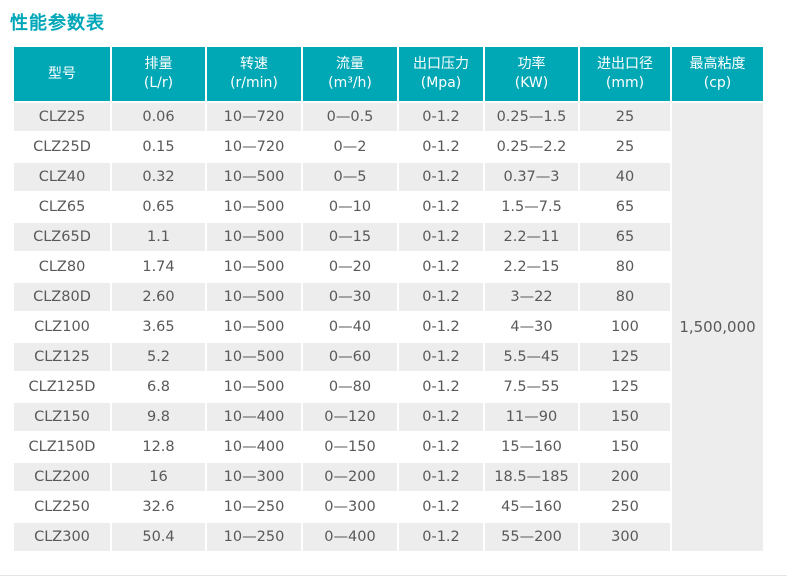 The height and width of the screenshot is (578, 787). What do you see at coordinates (62, 447) in the screenshot?
I see `model-cell: CLZ150D` at bounding box center [62, 447].